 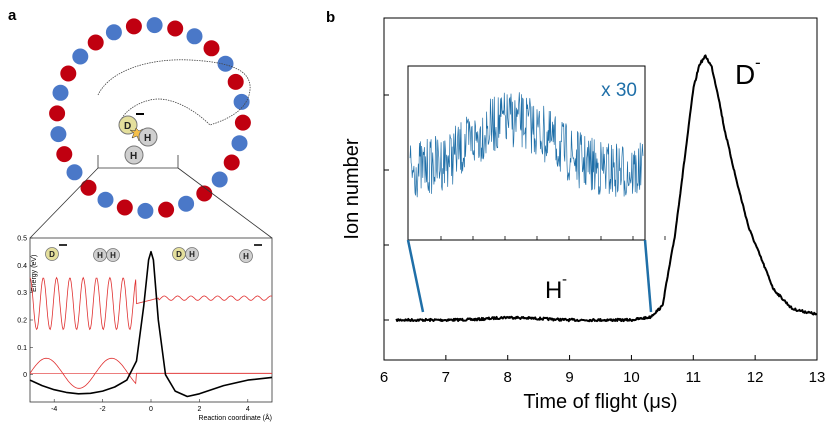 I want to click on species-h-anion, so click(x=246, y=256).